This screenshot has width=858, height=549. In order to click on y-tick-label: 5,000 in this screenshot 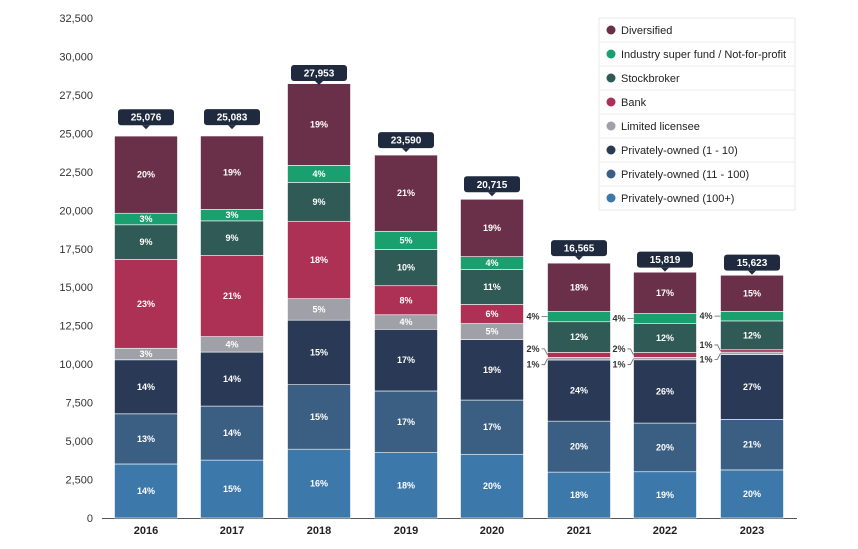, I will do `click(79, 442)`.